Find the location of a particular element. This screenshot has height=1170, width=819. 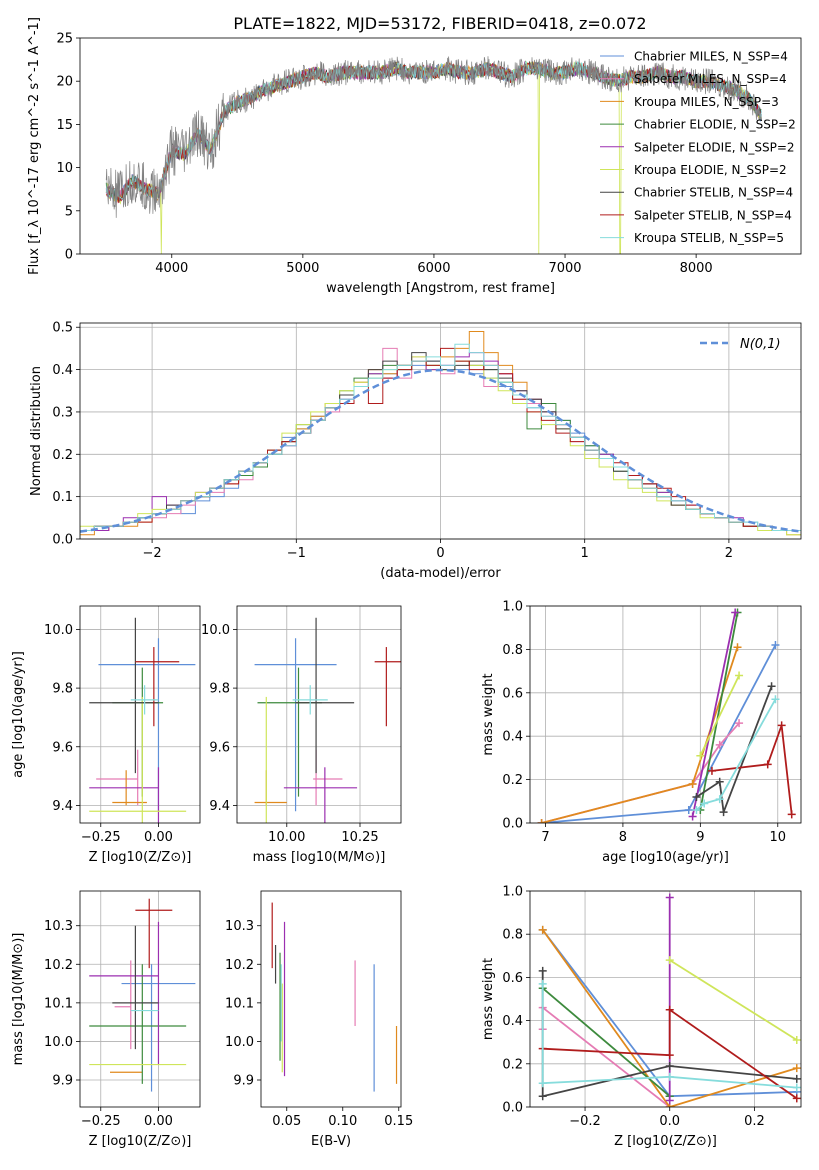

spectrum-ylabel: Flux [f_λ 10^-17 erg cm^-2 s^-1 A^-1] is located at coordinates (34, 146).